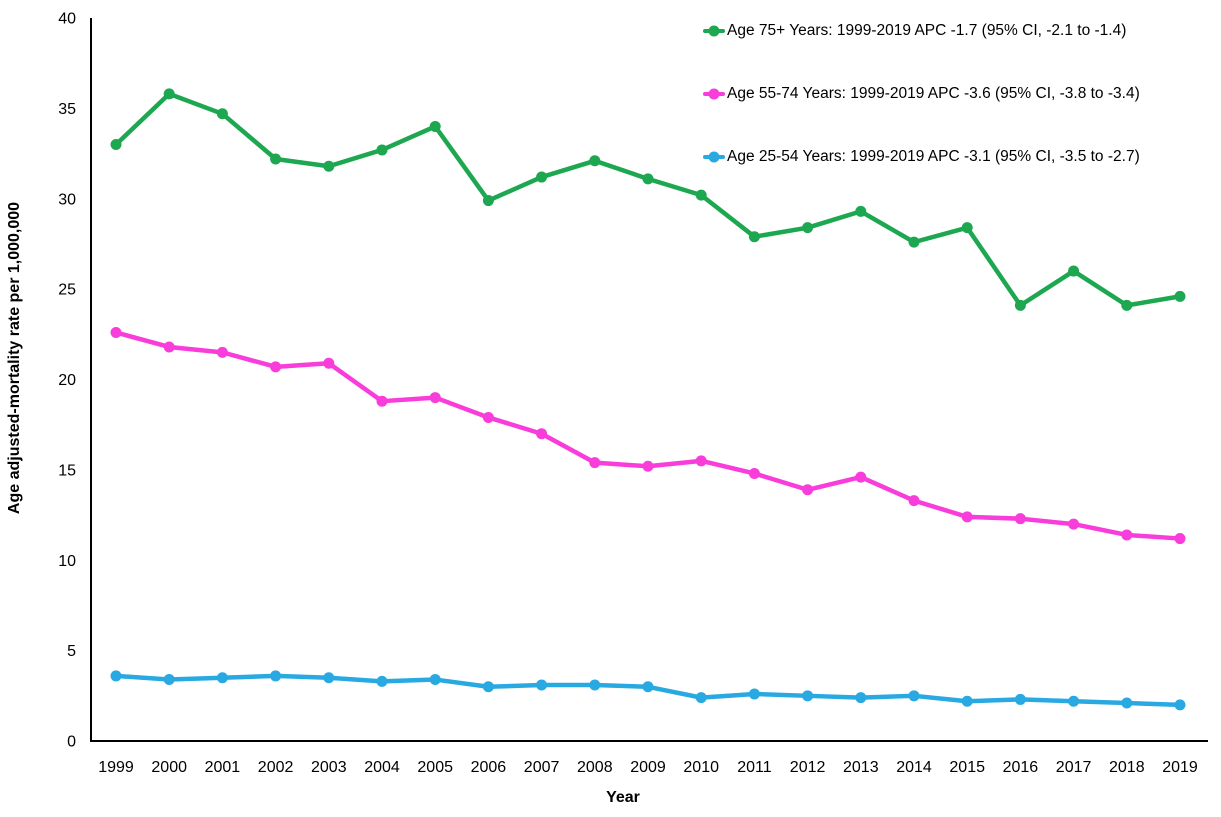  I want to click on point-age-75plus-1999, so click(116, 145).